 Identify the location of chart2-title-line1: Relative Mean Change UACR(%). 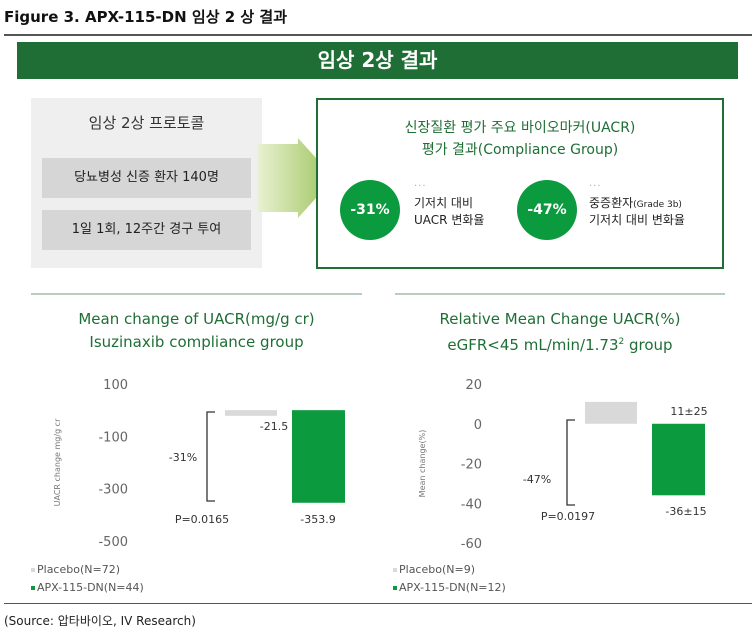
(560, 319).